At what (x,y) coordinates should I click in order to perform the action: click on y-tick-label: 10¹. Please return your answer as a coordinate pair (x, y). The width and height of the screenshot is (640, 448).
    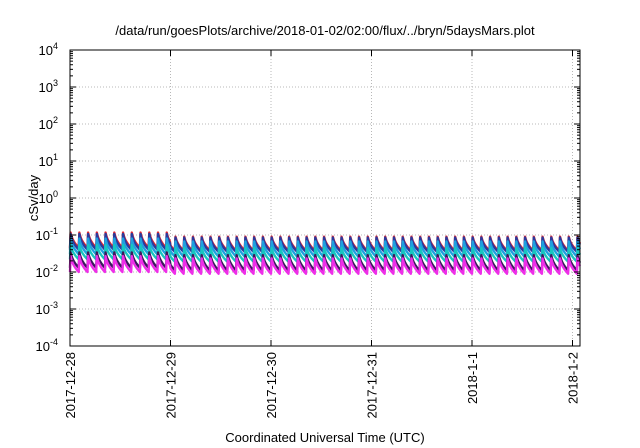
    Looking at the image, I should click on (48, 160).